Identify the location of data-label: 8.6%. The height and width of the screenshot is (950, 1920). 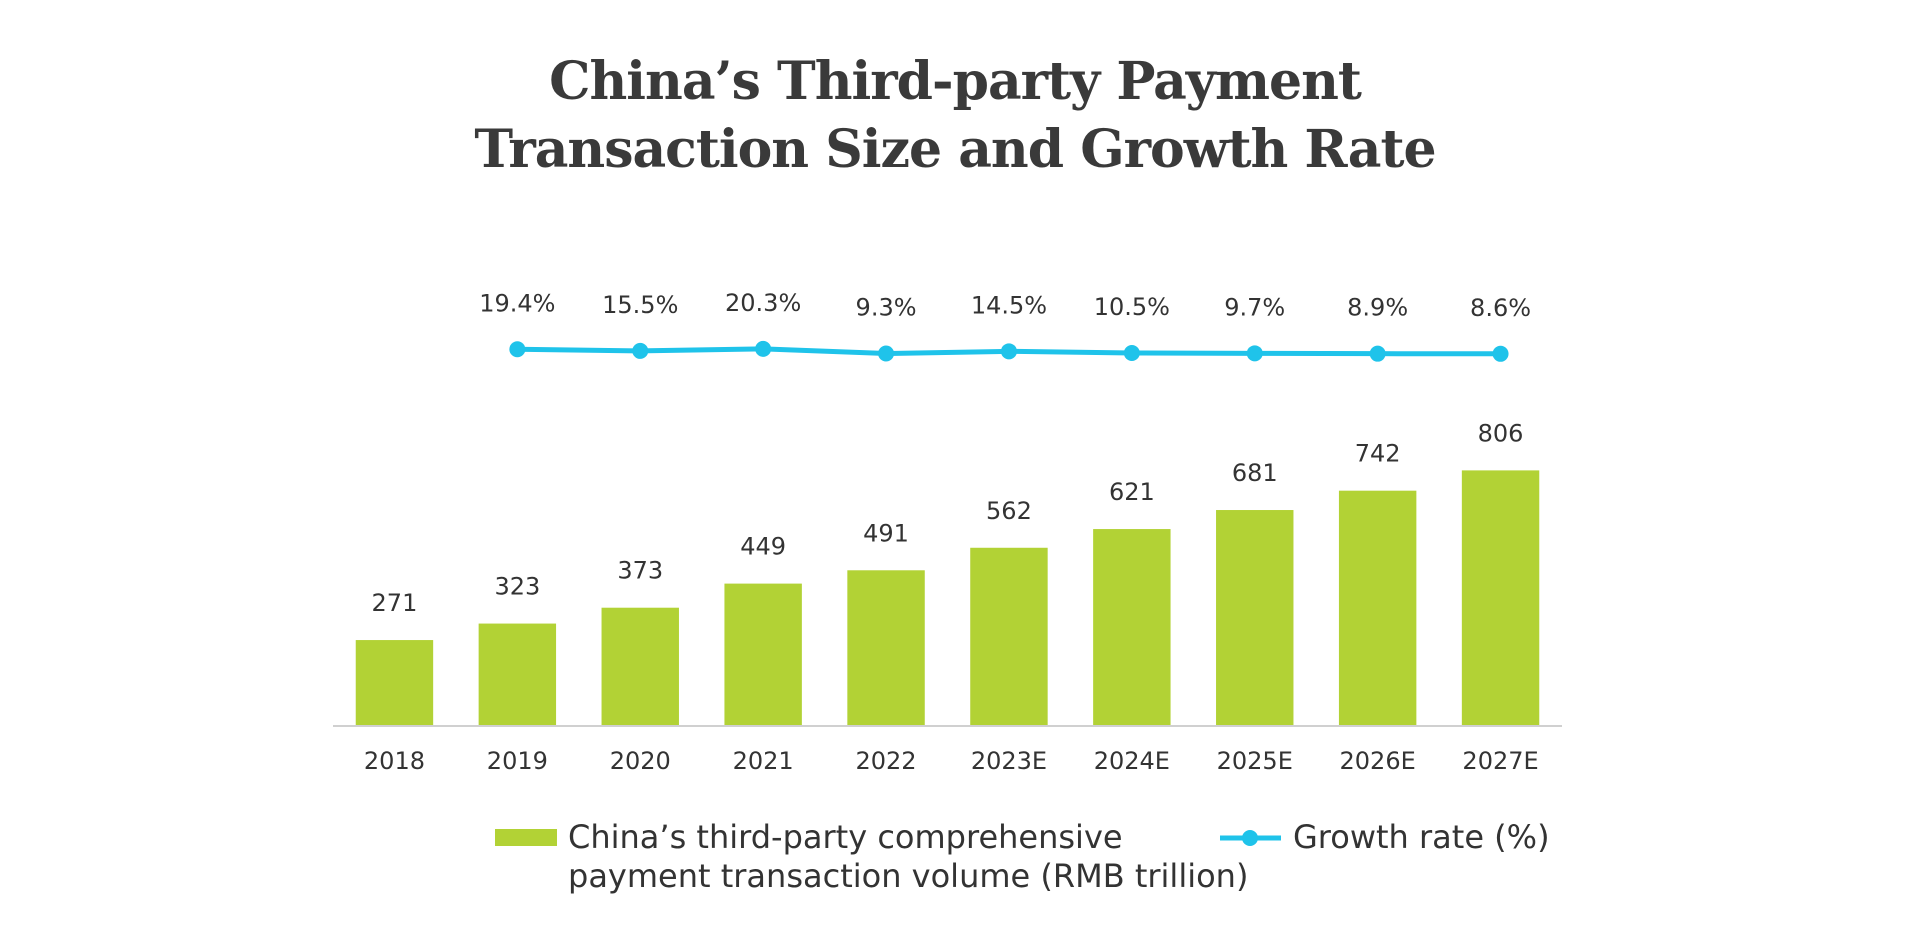
(1500, 308).